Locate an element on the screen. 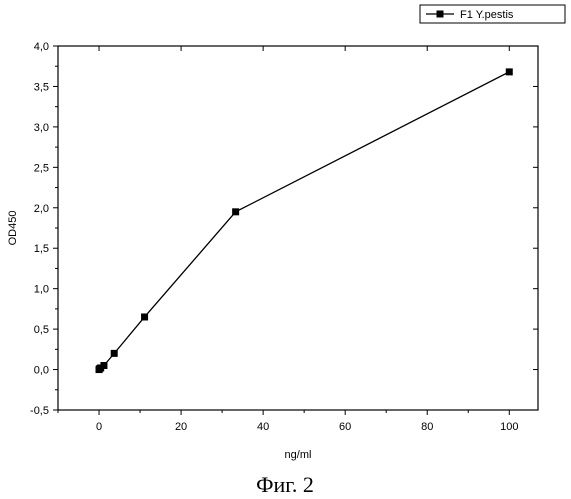 The image size is (571, 499). y-tick-label: 1,5 is located at coordinates (41, 249).